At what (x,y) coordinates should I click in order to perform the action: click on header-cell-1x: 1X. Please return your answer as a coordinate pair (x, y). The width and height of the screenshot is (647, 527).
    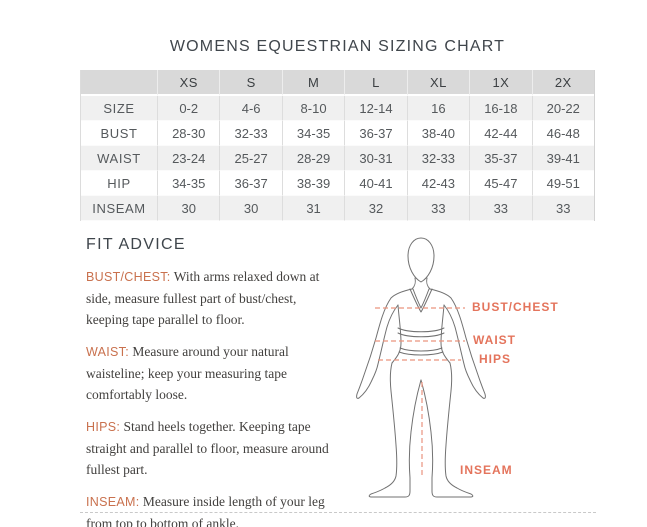
    Looking at the image, I should click on (500, 83).